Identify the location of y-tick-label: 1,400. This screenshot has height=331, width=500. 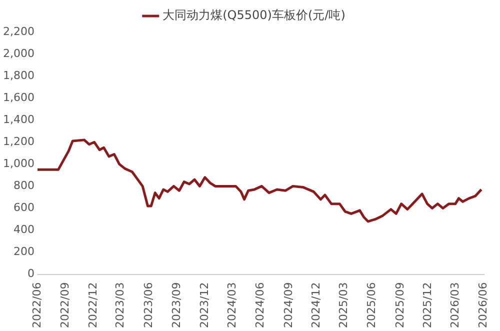
(18, 119).